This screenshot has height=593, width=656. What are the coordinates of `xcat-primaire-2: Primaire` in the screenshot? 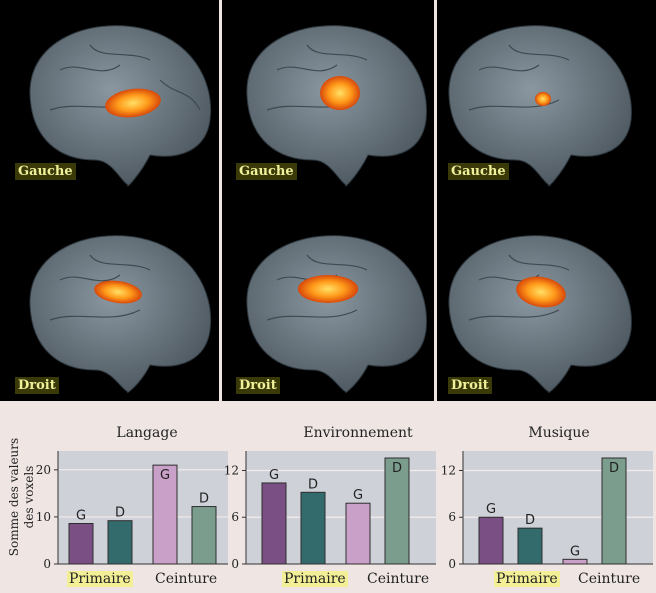 It's located at (315, 579).